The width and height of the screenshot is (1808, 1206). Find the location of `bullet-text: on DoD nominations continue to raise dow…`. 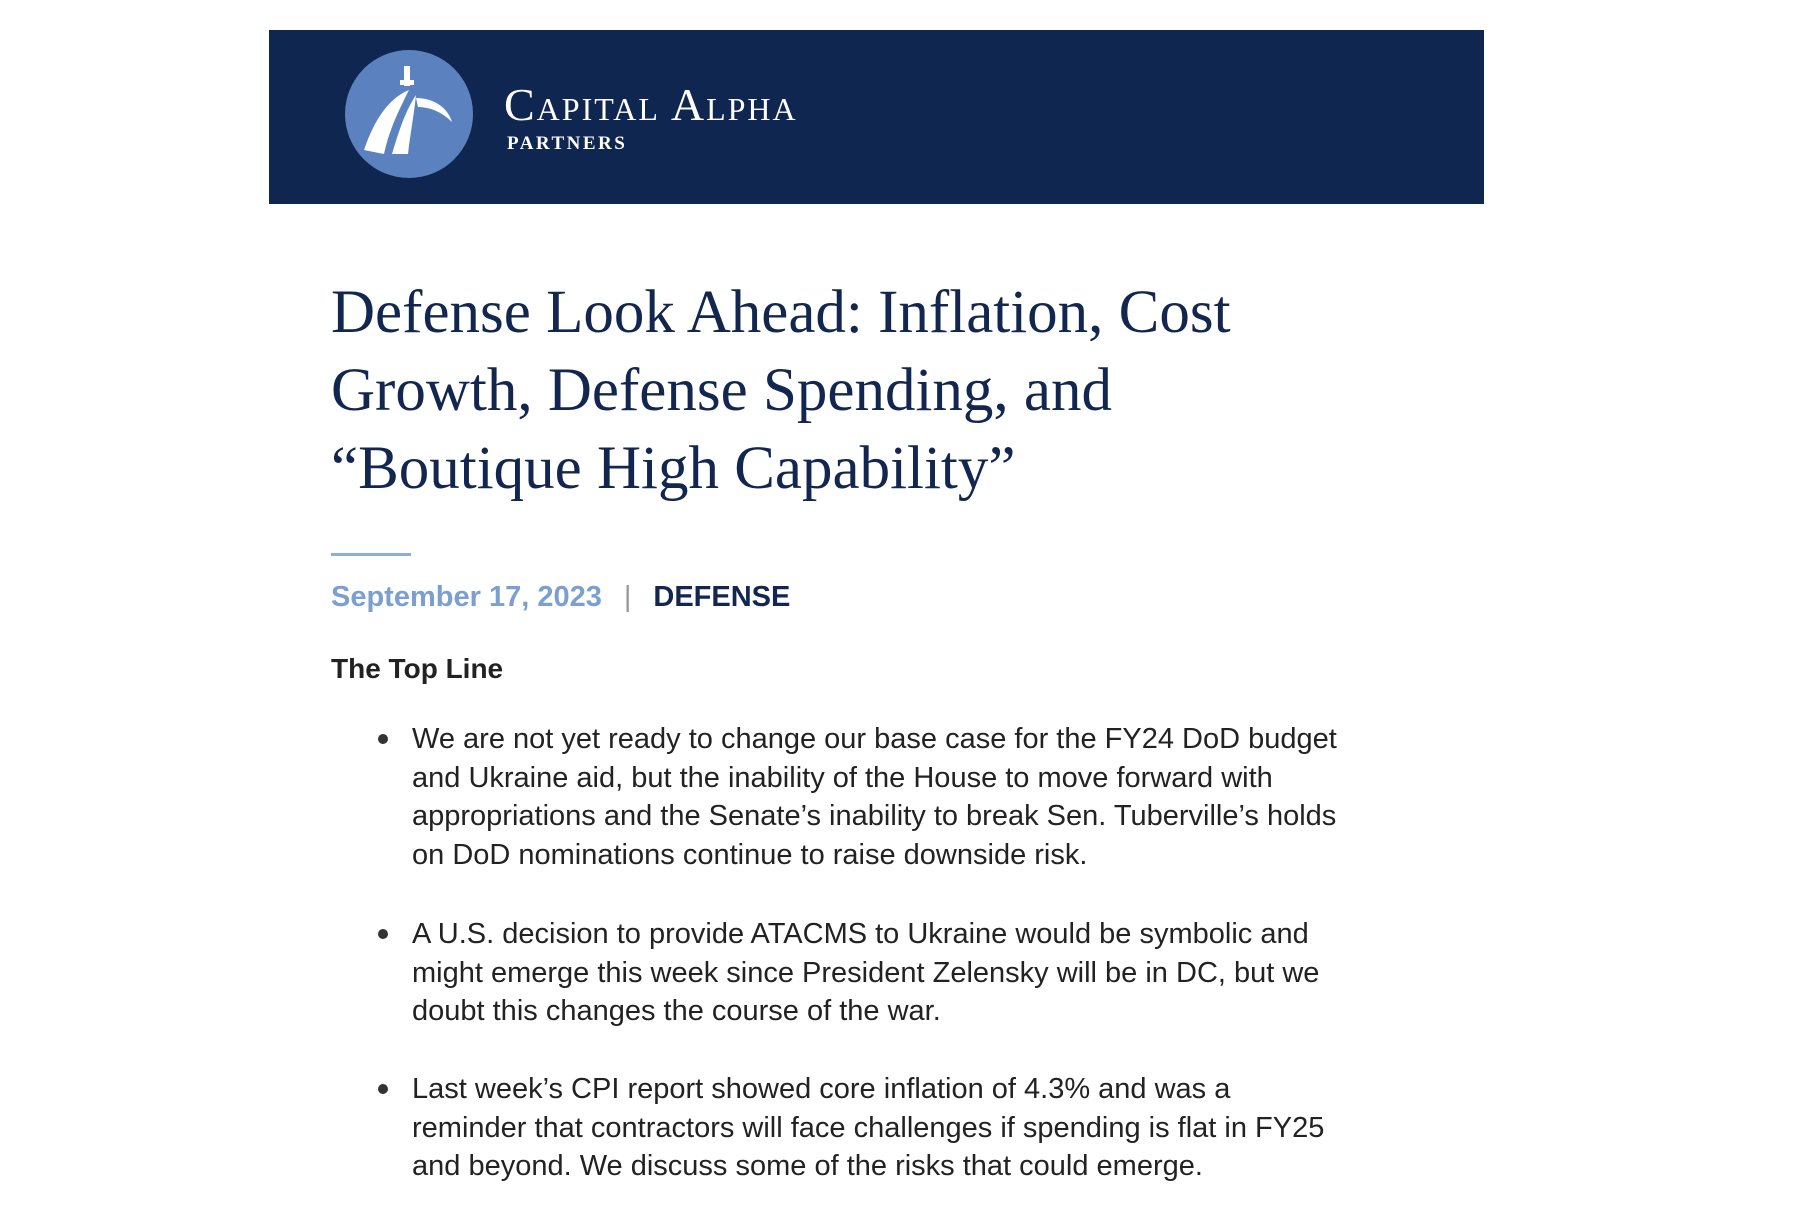

bullet-text: on DoD nominations continue to raise dow… is located at coordinates (750, 854).